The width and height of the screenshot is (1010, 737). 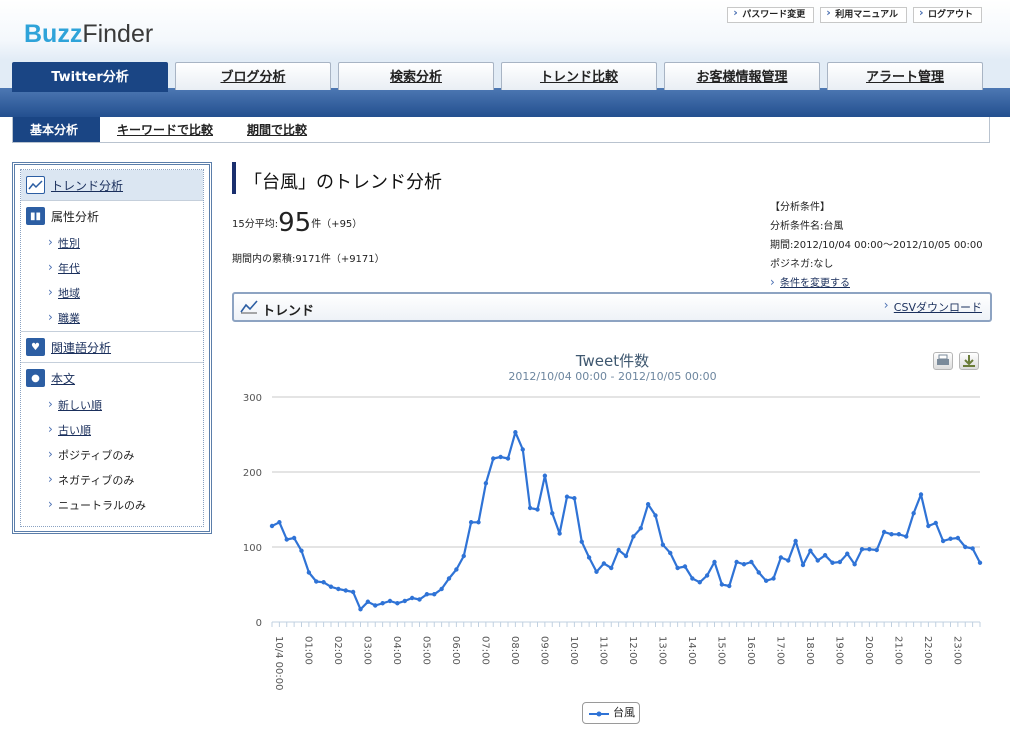 What do you see at coordinates (297, 223) in the screenshot?
I see `average-summary: 15分平均:95件（+95）` at bounding box center [297, 223].